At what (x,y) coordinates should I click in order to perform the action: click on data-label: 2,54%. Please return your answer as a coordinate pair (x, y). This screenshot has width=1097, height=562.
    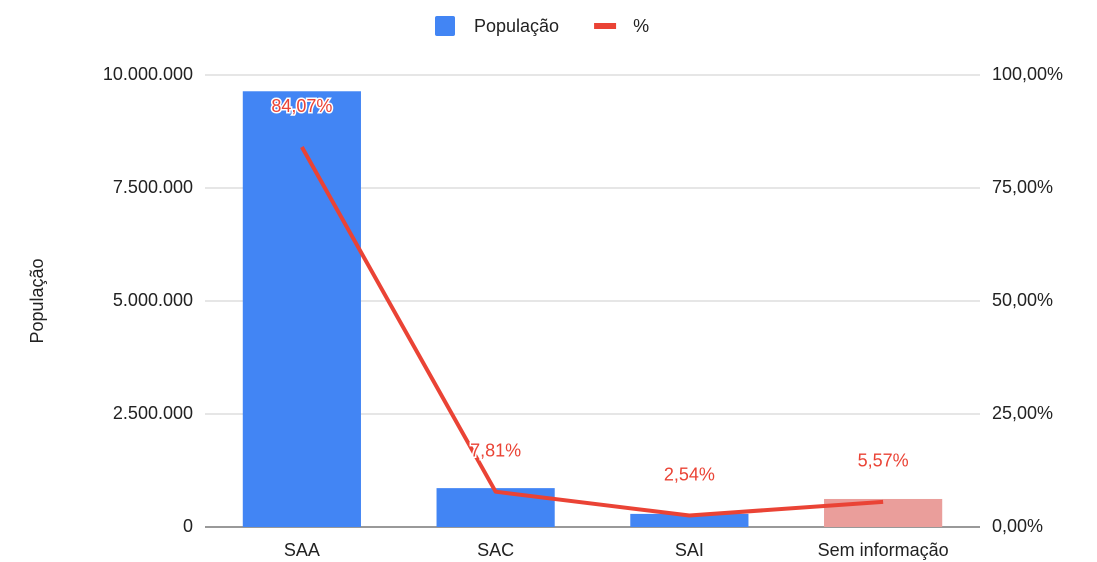
    Looking at the image, I should click on (689, 474).